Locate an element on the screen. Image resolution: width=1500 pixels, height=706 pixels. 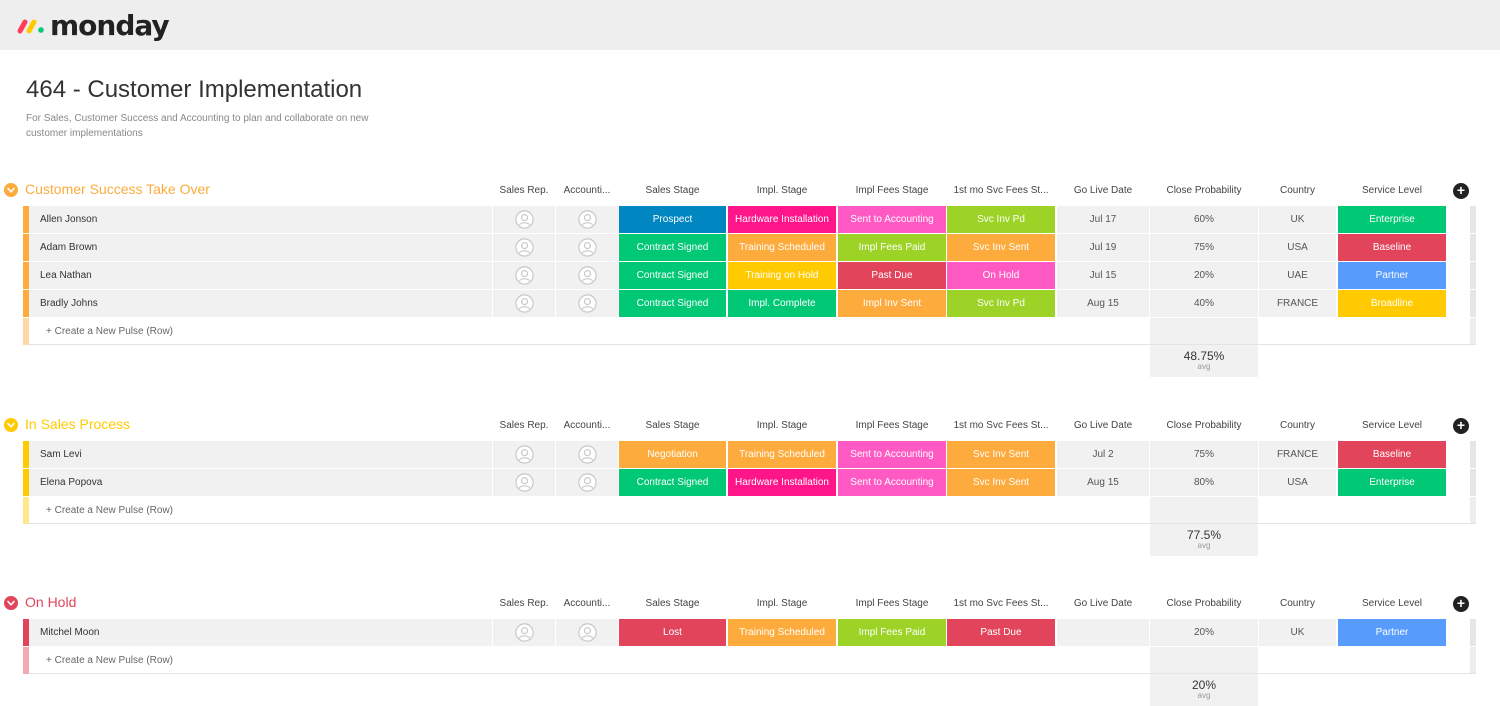
impl-stage-cell: Impl. Complete is located at coordinates (782, 303).